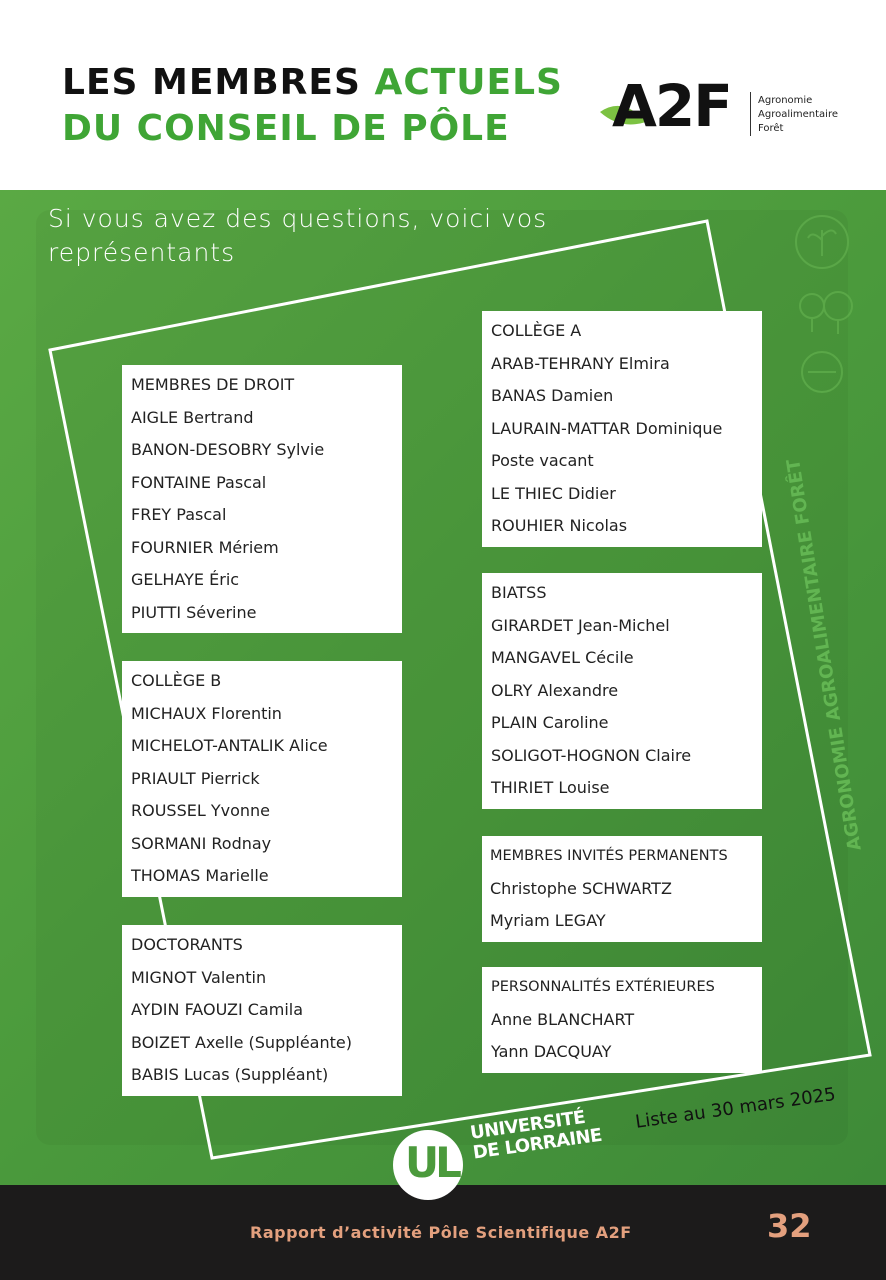 This screenshot has width=886, height=1280. I want to click on logo-subtitle: Agronomie Agroalimentaire Forêt, so click(798, 115).